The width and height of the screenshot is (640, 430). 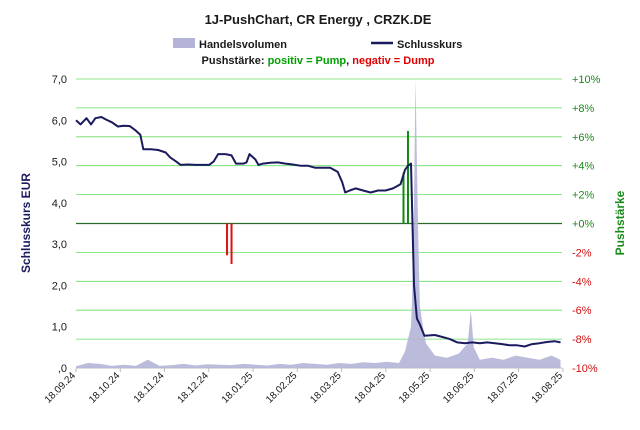 What do you see at coordinates (349, 61) in the screenshot?
I see `subtitle-sep: ,` at bounding box center [349, 61].